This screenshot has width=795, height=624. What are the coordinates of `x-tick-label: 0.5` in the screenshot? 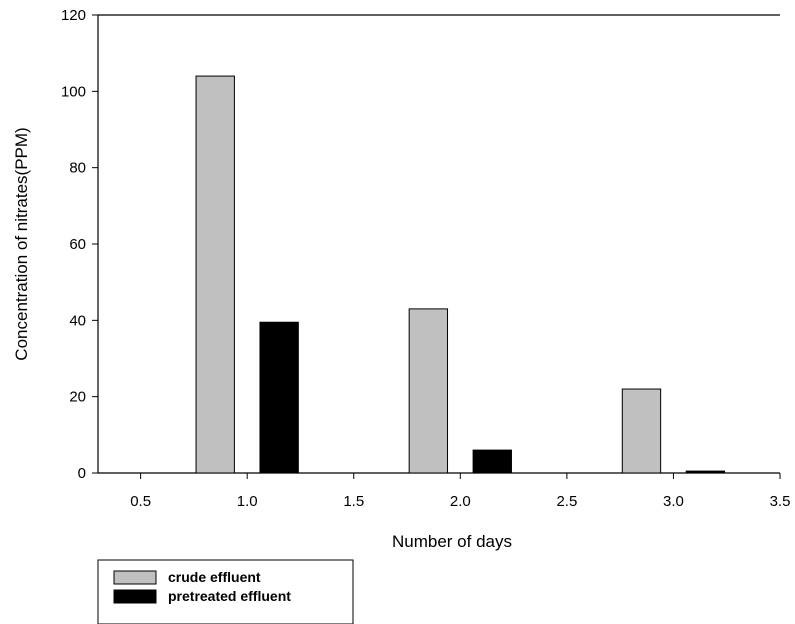 It's located at (140, 501).